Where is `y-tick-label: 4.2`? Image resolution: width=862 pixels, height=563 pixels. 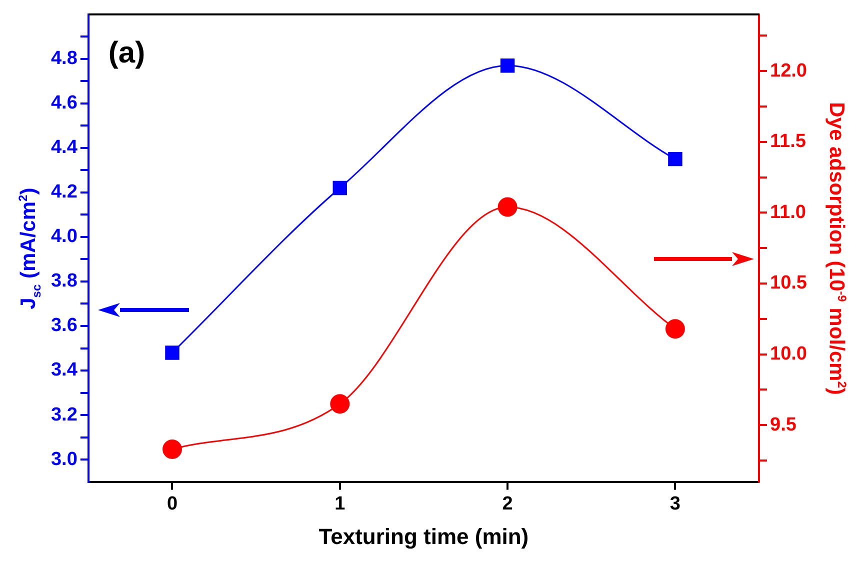 y-tick-label: 4.2 is located at coordinates (64, 192).